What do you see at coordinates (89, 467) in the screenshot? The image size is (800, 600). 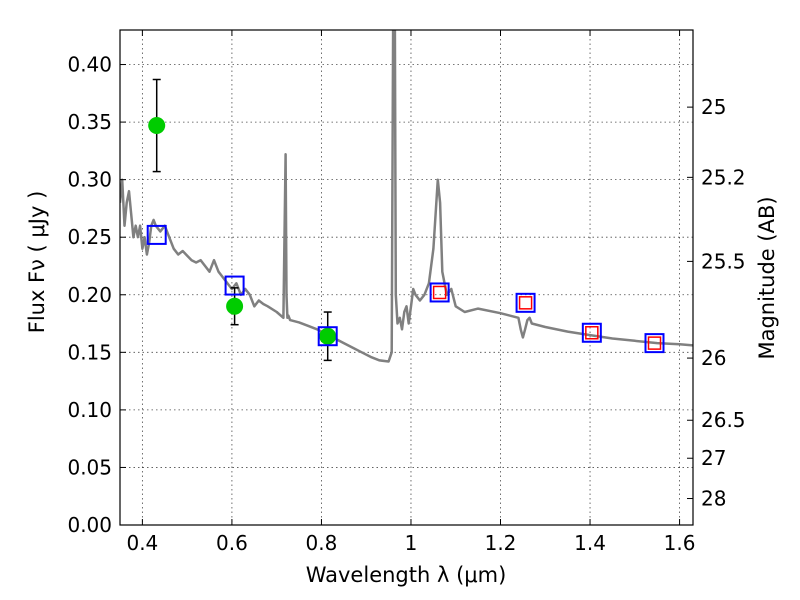 I see `y-tick-label: 0.05` at bounding box center [89, 467].